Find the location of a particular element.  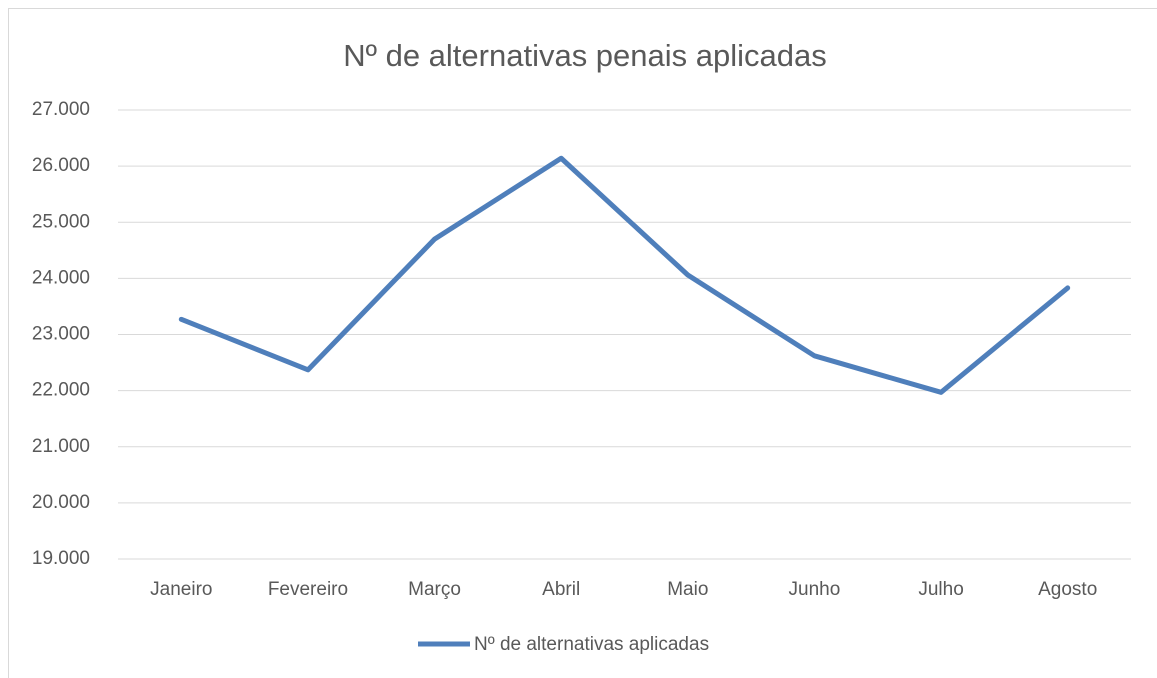

x-tick-label: Julho is located at coordinates (940, 589).